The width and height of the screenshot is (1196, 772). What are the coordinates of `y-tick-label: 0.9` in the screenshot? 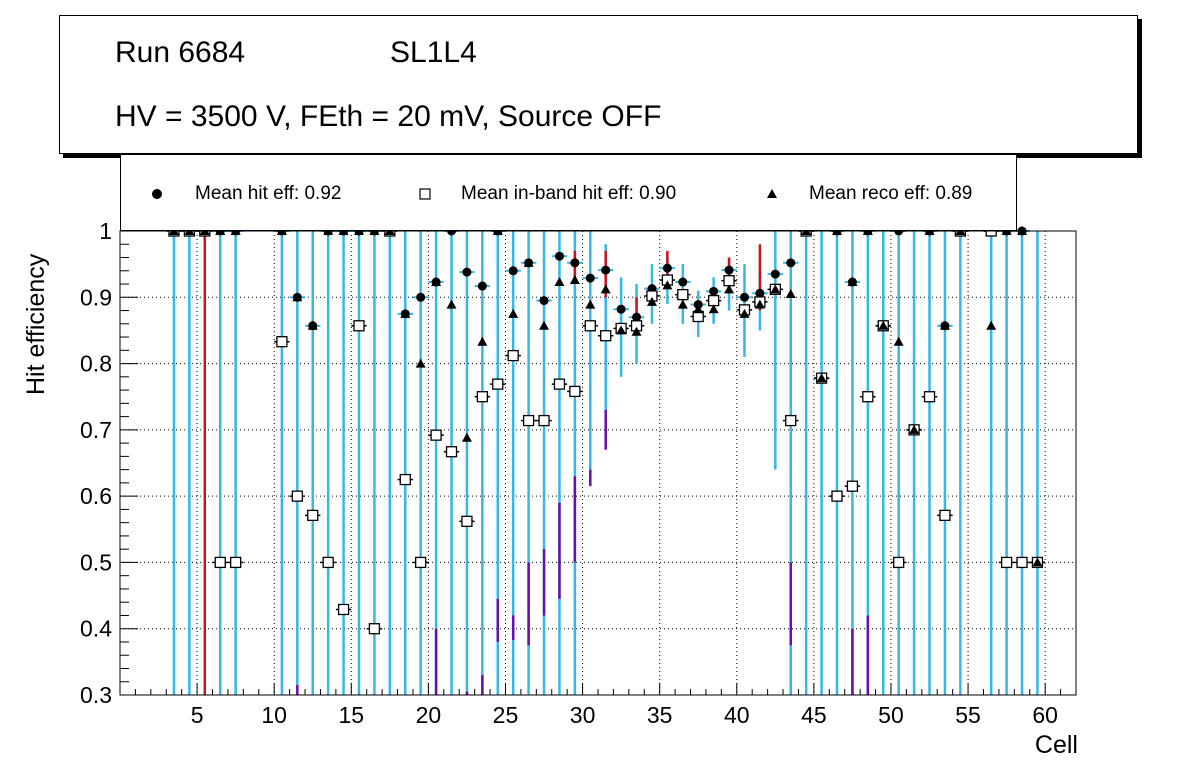 It's located at (96, 297).